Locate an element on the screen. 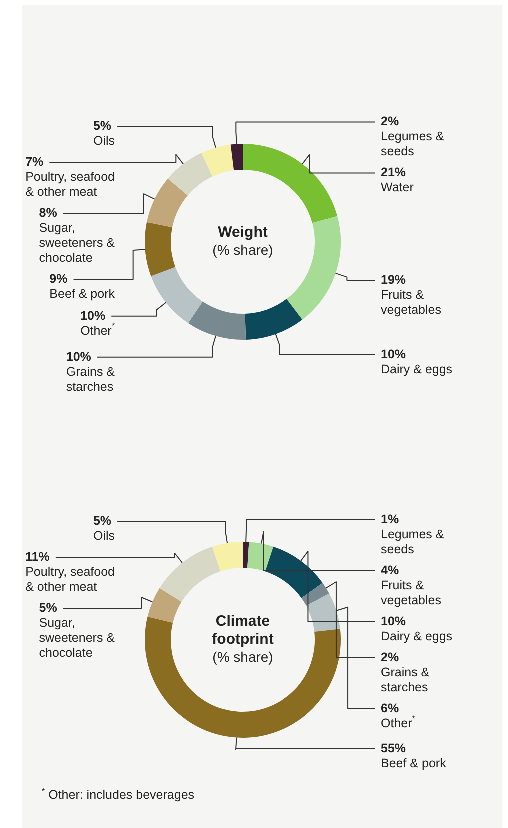  data-label: 4% is located at coordinates (390, 571).